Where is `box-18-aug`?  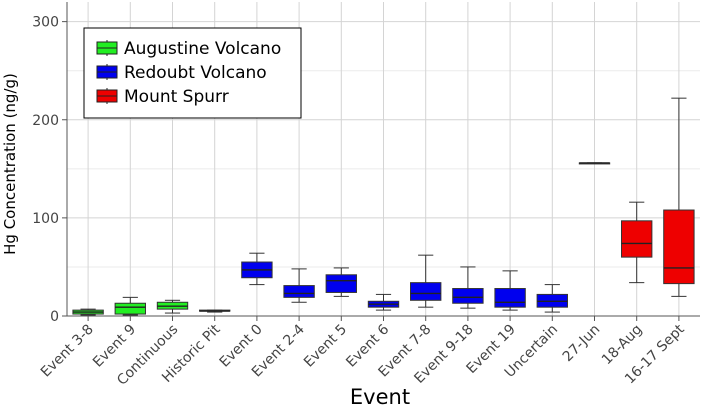
box-18-aug is located at coordinates (637, 242).